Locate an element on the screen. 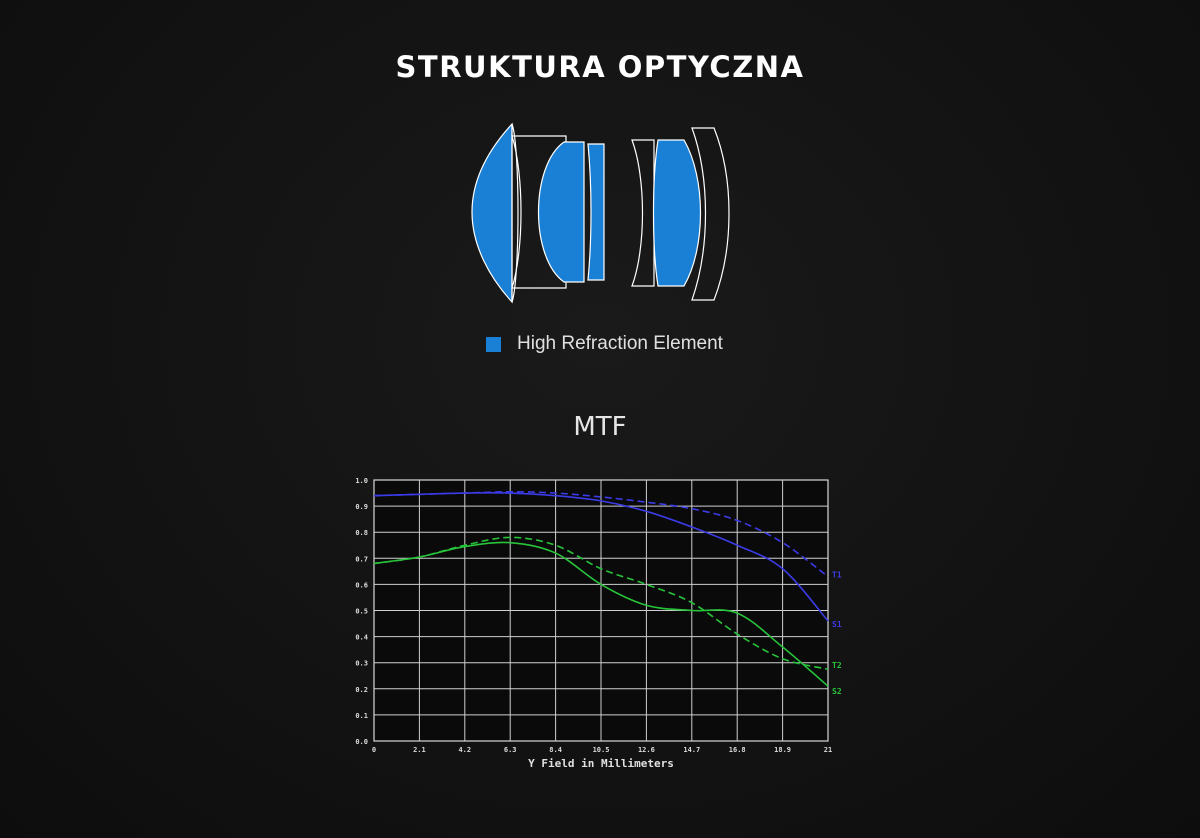 The width and height of the screenshot is (1200, 838). y-tick-label: 0.2 is located at coordinates (361, 690).